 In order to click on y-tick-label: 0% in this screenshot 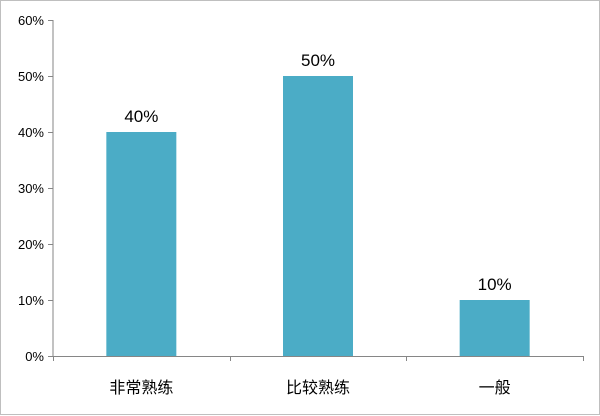, I will do `click(34, 356)`.